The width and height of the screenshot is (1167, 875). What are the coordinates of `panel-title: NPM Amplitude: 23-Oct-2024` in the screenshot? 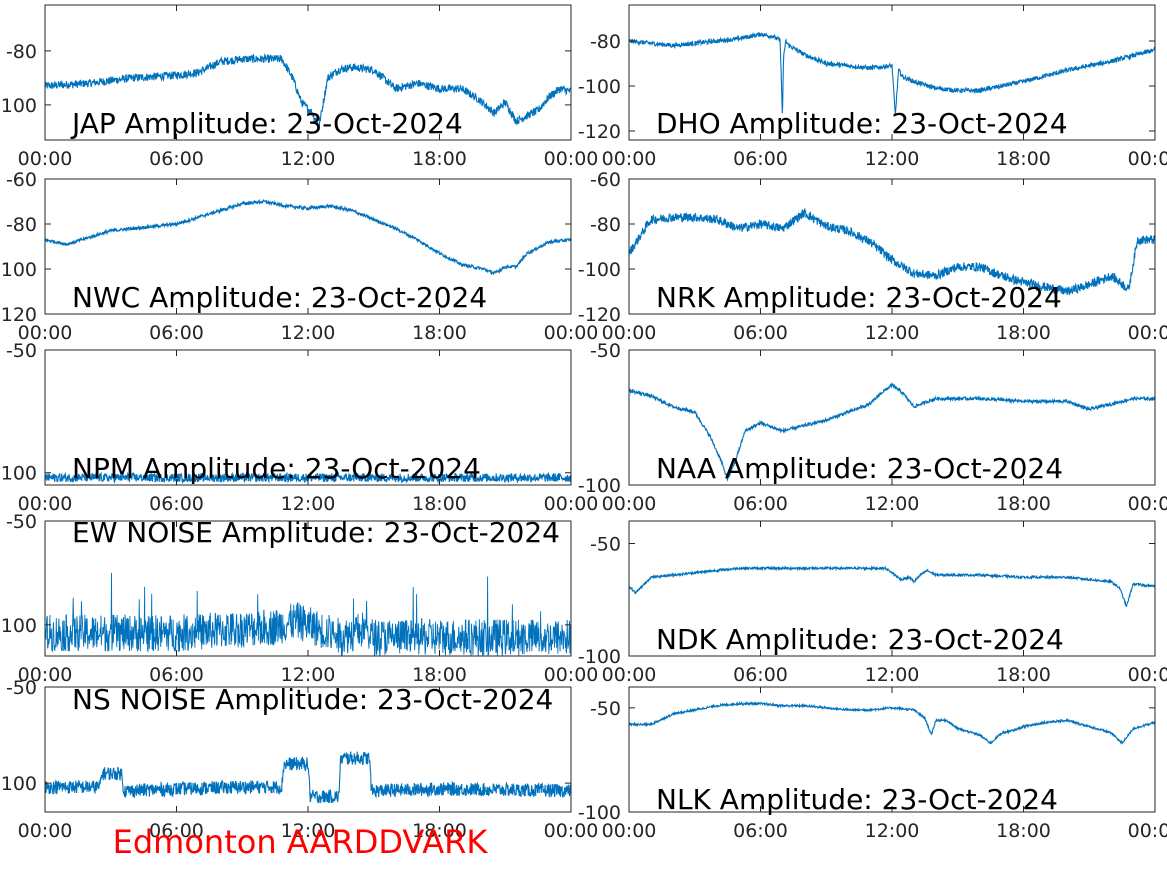 It's located at (276, 468).